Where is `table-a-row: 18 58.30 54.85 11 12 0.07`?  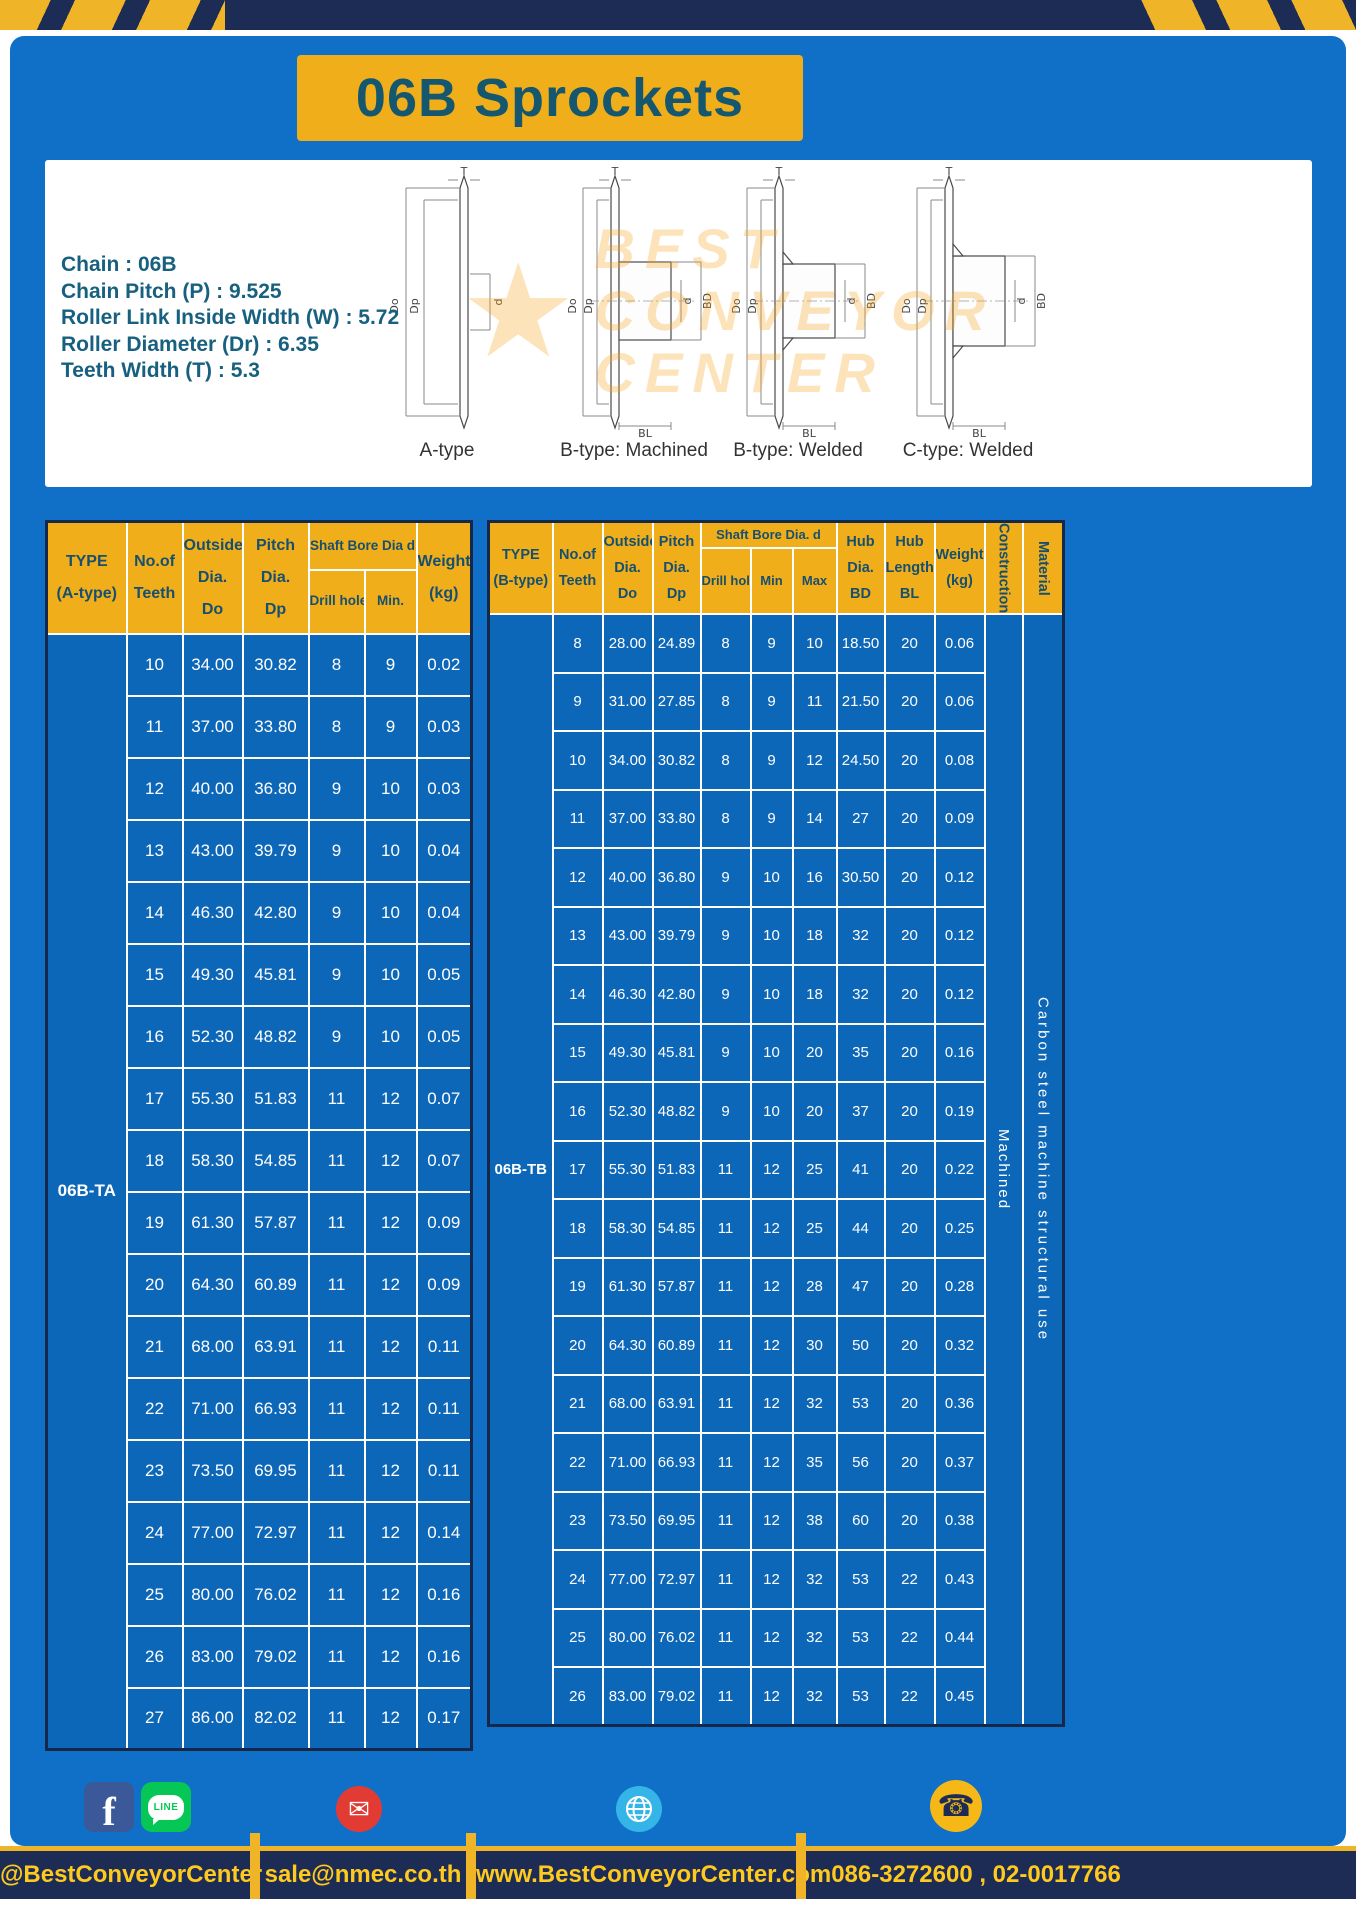
table-a-row: 18 58.30 54.85 11 12 0.07 is located at coordinates (260, 1160).